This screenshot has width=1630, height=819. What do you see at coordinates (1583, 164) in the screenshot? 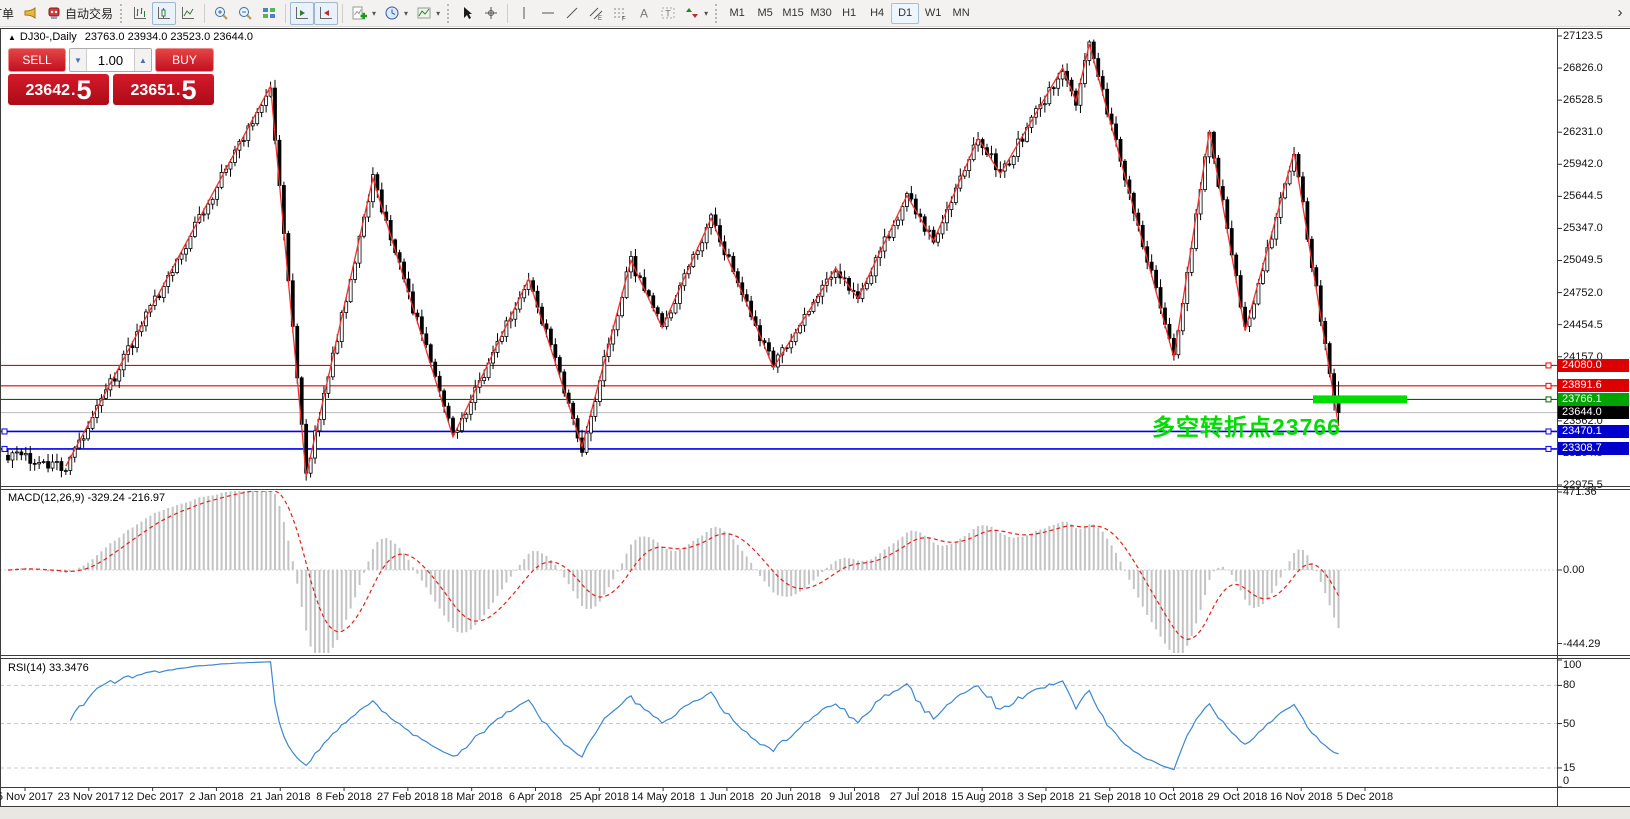
I see `price-axis-tick-label: 25942.0` at bounding box center [1583, 164].